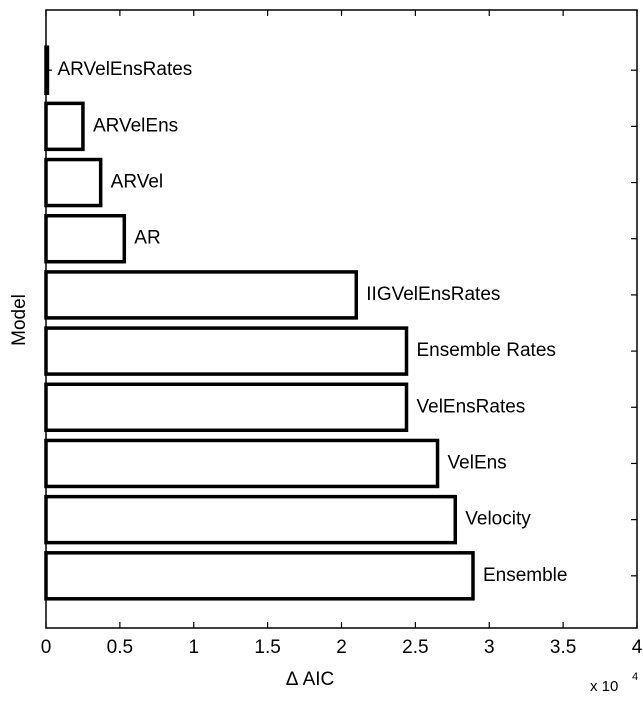 The width and height of the screenshot is (643, 702). What do you see at coordinates (604, 686) in the screenshot?
I see `axis-multiplier: x 10` at bounding box center [604, 686].